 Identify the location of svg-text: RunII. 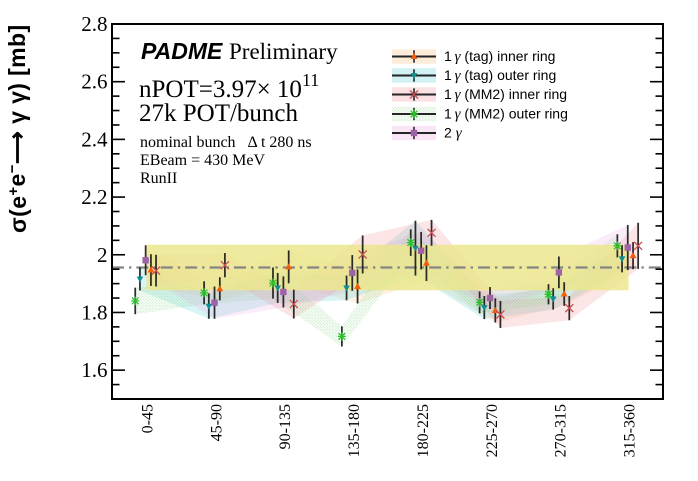
(158, 178).